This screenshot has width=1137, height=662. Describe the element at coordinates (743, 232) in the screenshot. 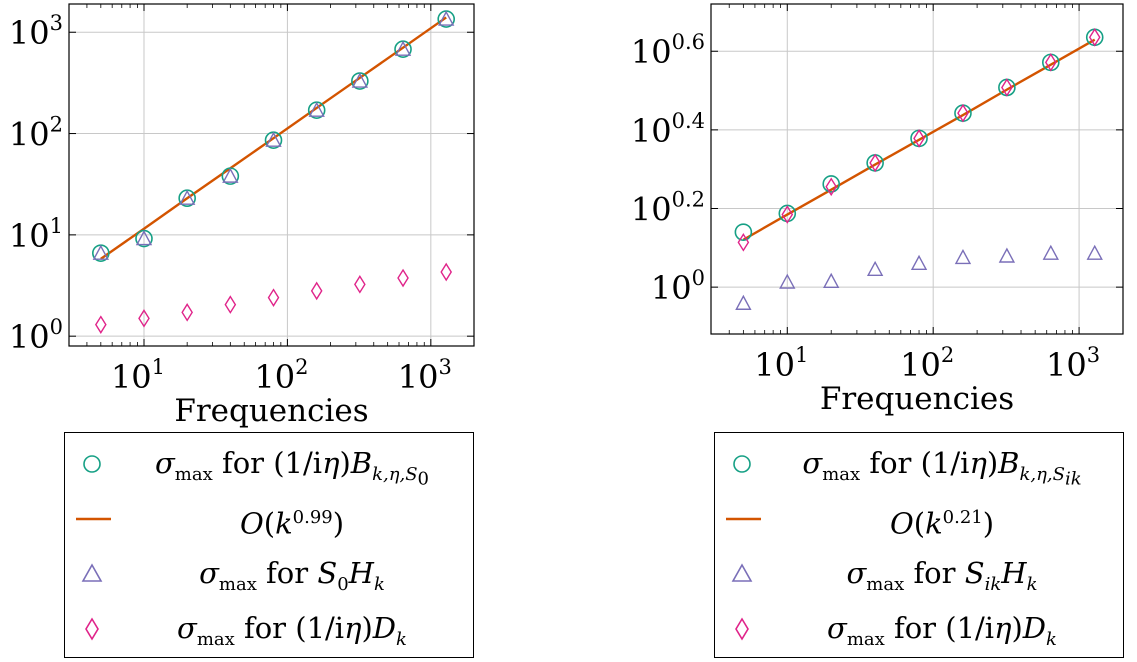

I see `circle-point` at that location.